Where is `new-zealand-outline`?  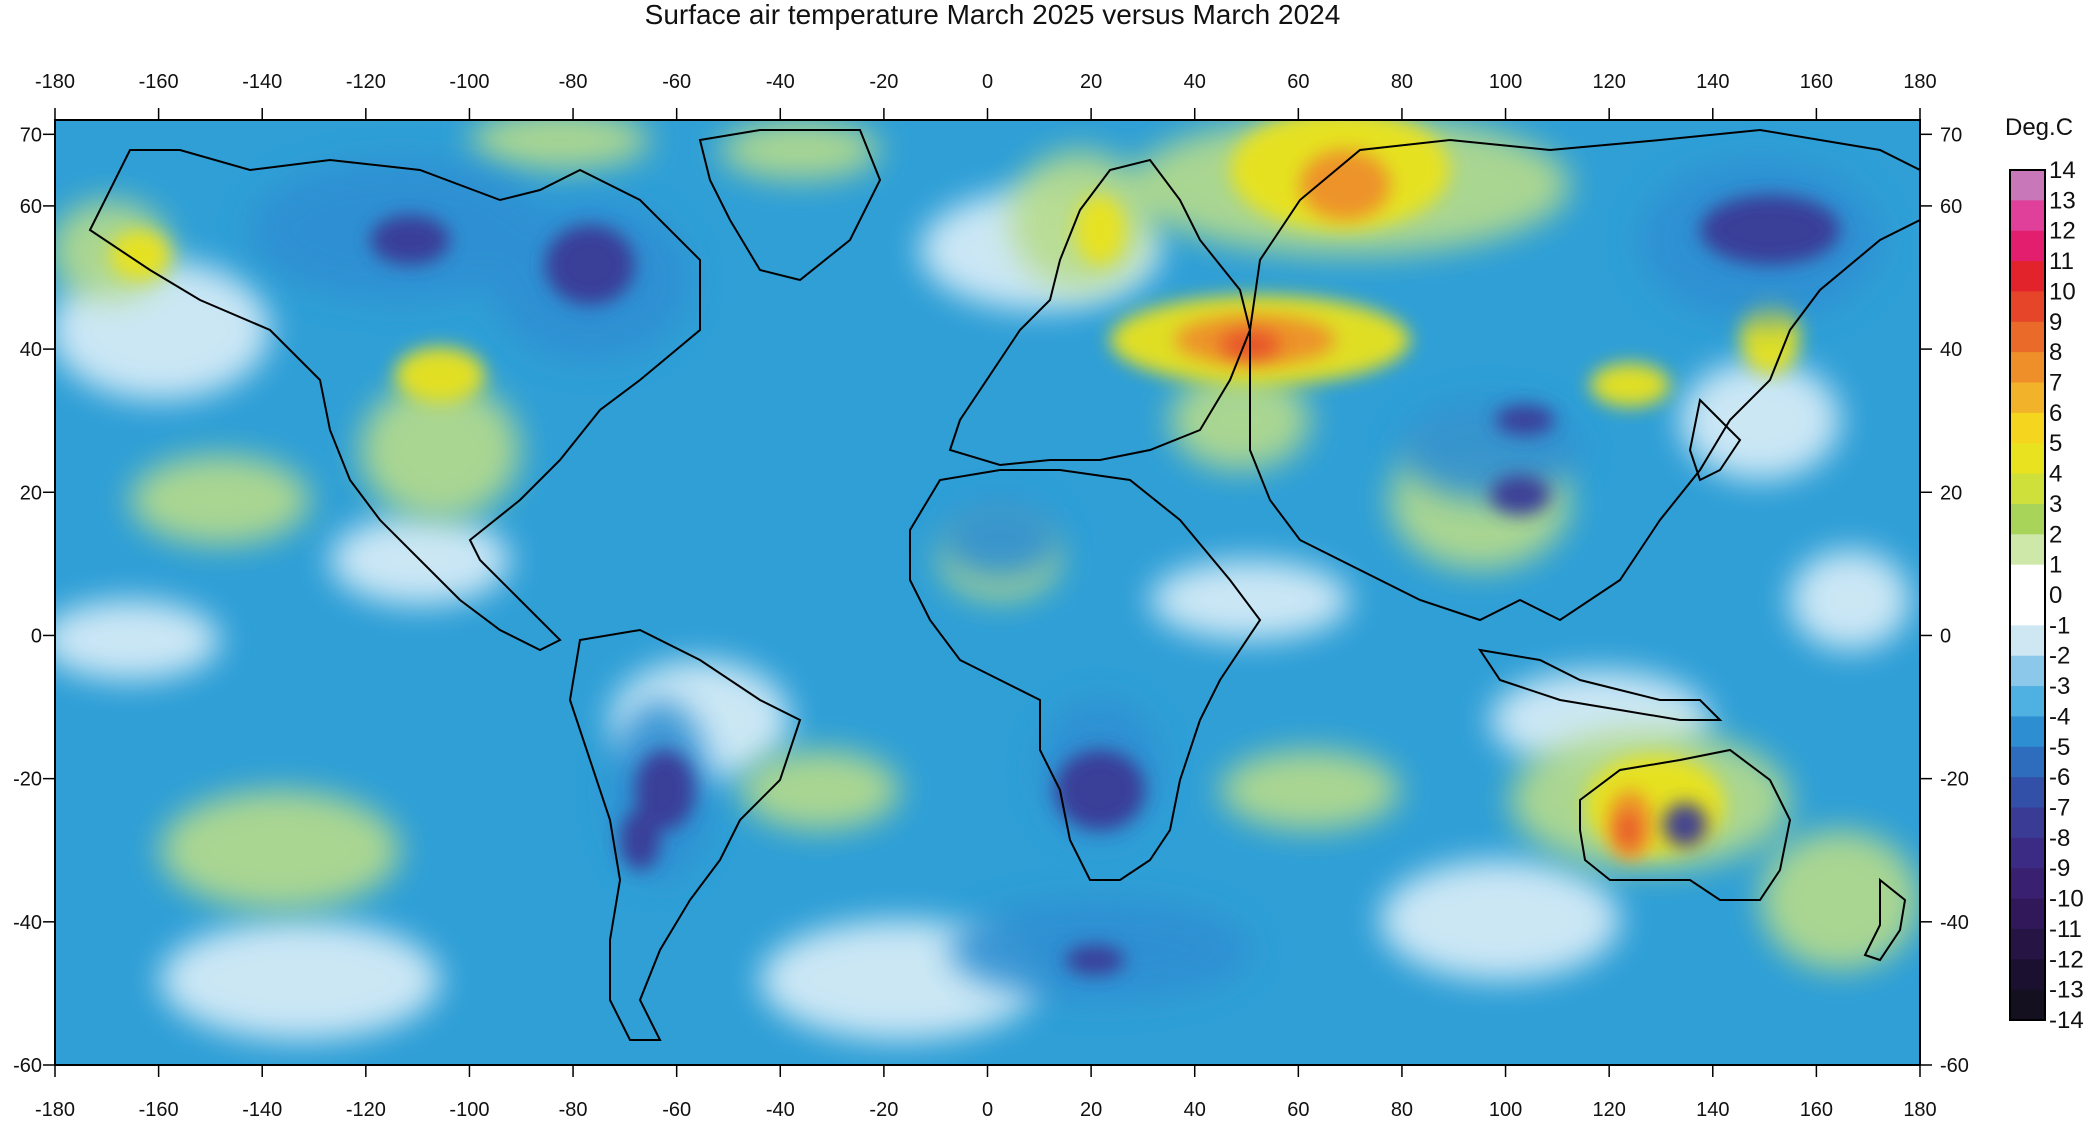
new-zealand-outline is located at coordinates (1885, 919).